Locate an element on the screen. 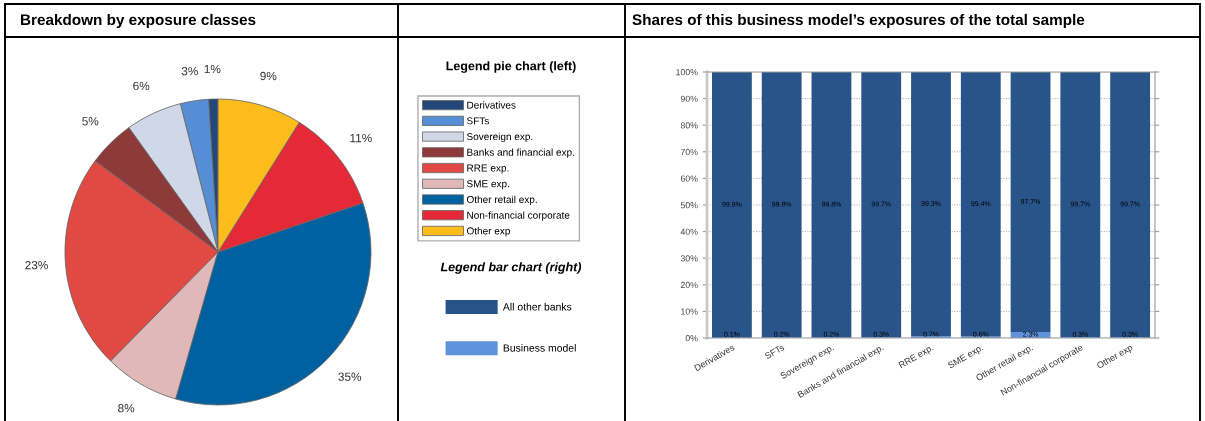 The image size is (1205, 421). y-tick-label: 0% is located at coordinates (691, 338).